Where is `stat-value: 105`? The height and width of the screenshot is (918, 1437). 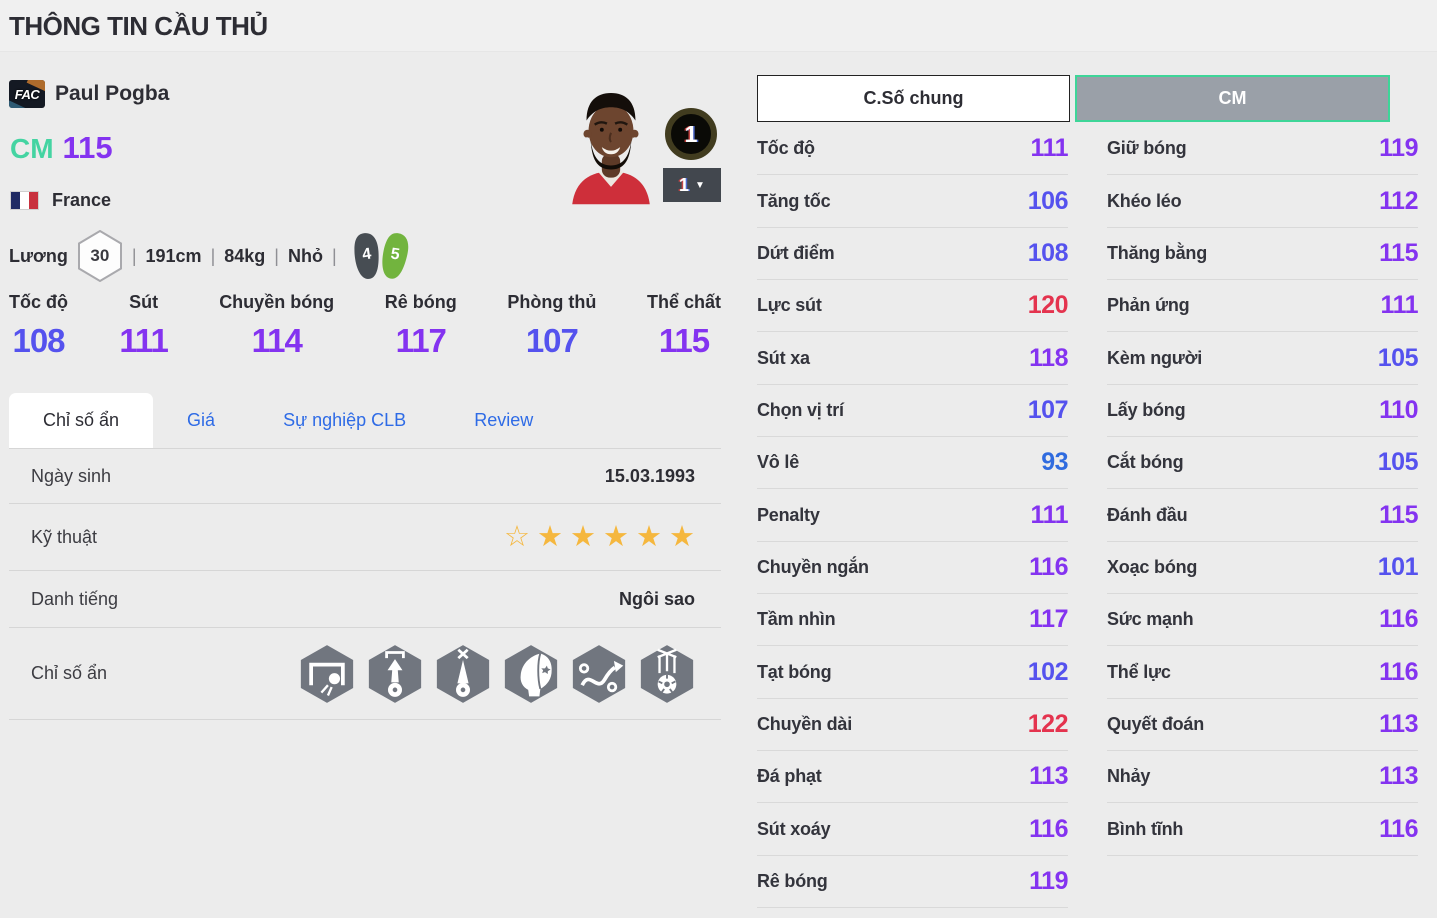
stat-value: 105 is located at coordinates (1398, 357).